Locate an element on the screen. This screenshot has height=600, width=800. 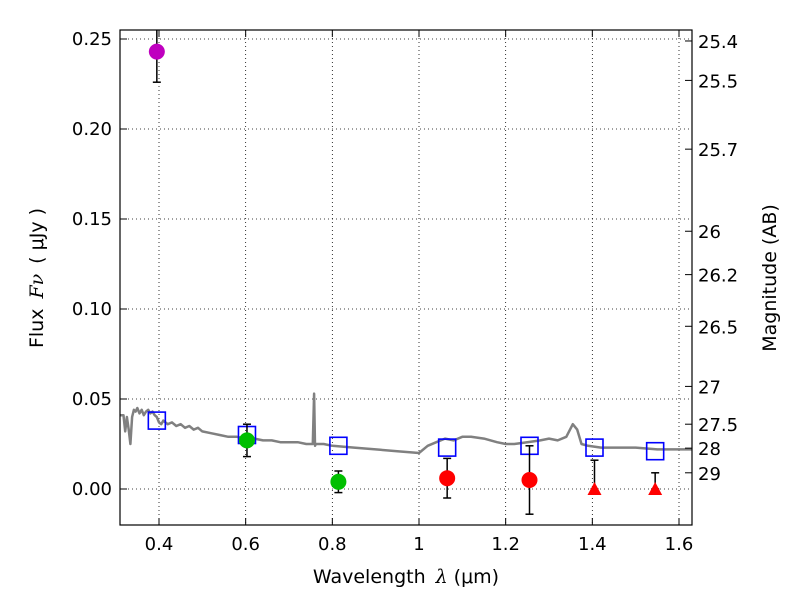
x-tick-label: 0.8 is located at coordinates (332, 544).